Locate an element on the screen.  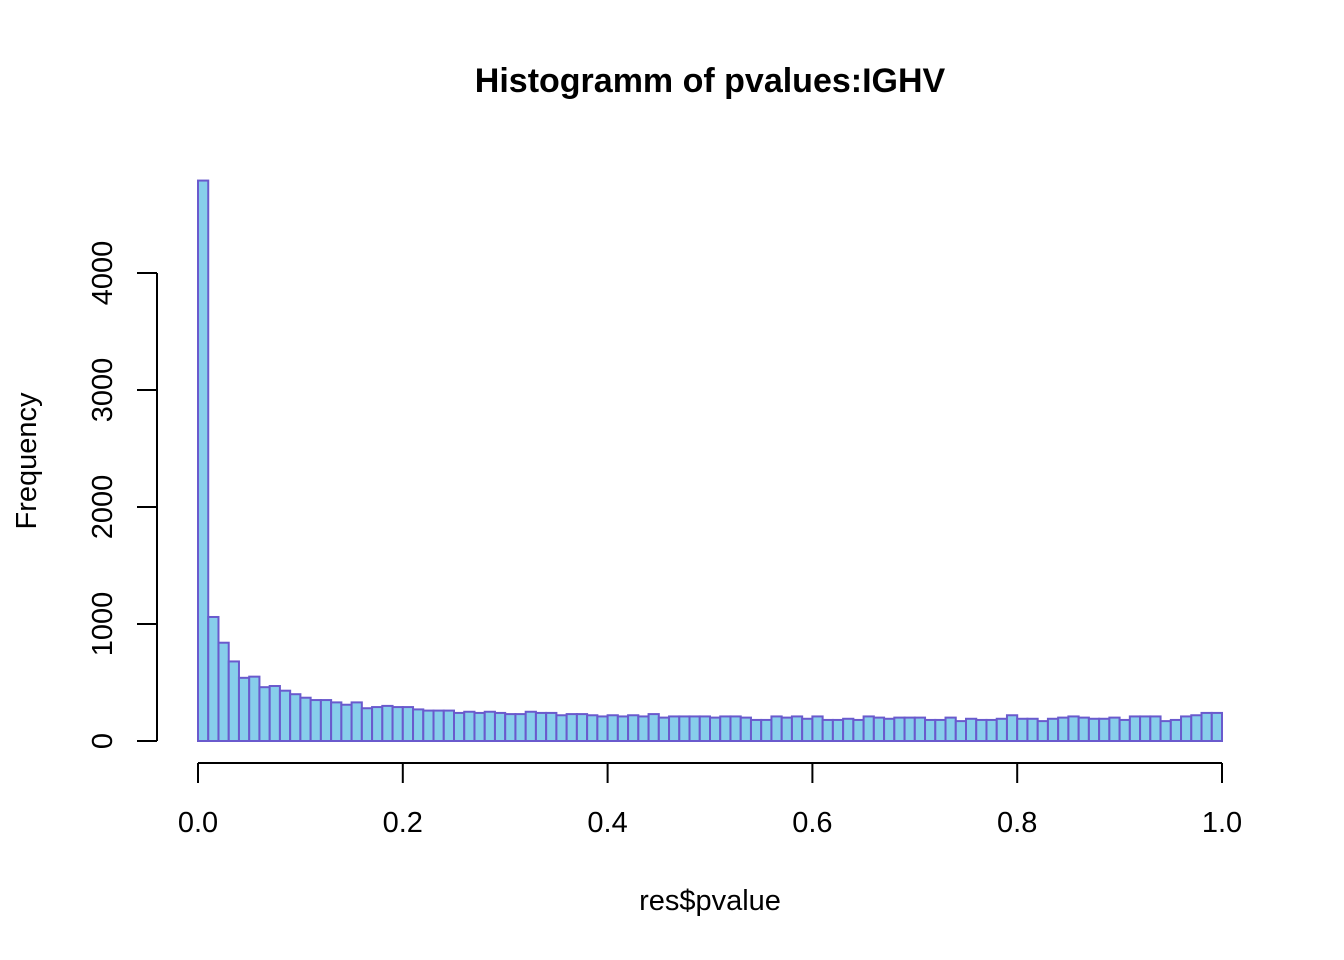
x-tick-label: 0.0 is located at coordinates (198, 823).